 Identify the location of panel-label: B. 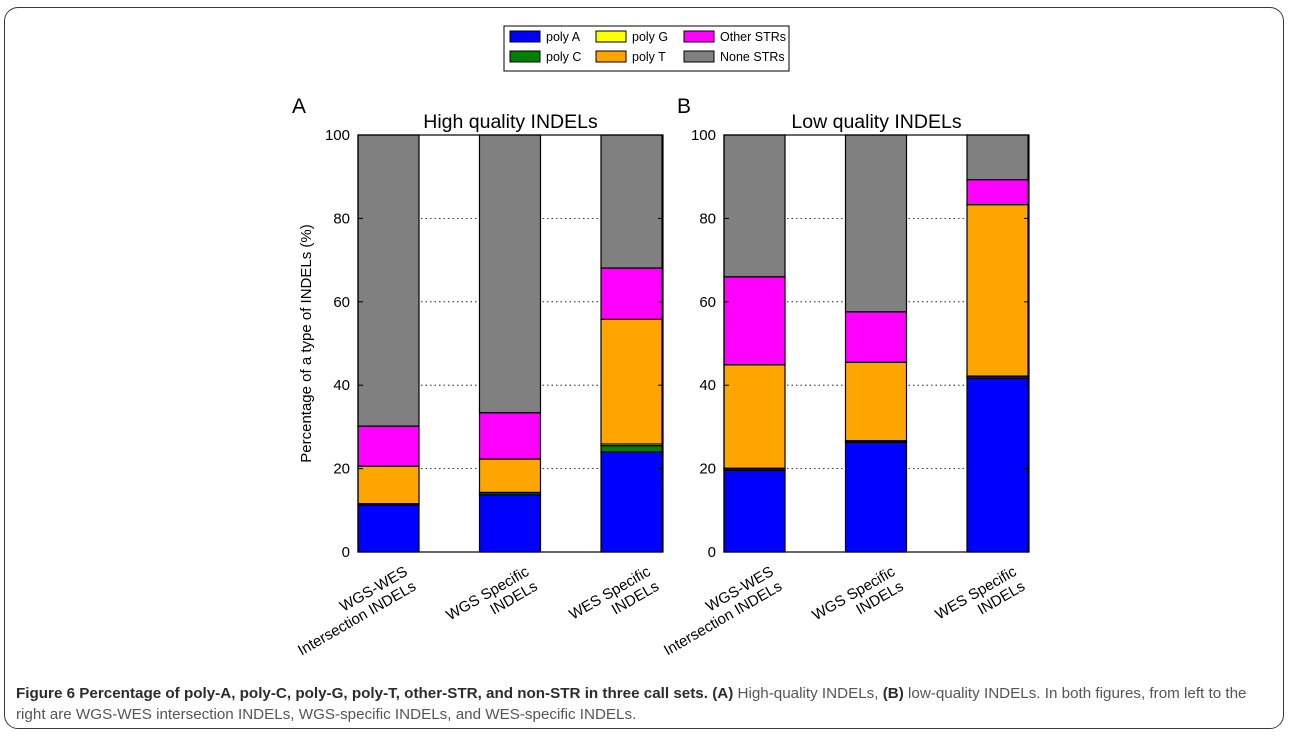
(684, 106).